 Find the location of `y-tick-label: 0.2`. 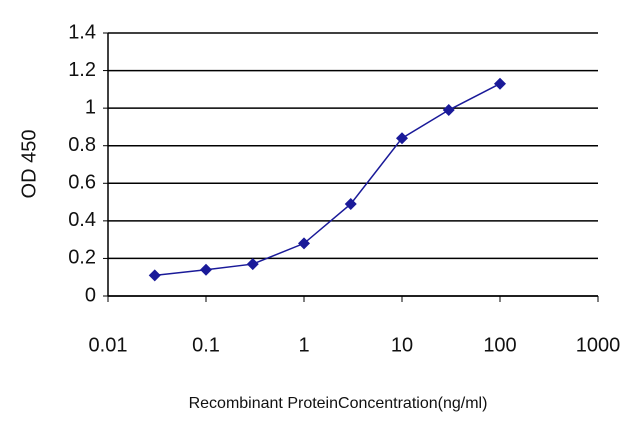

y-tick-label: 0.2 is located at coordinates (82, 258).